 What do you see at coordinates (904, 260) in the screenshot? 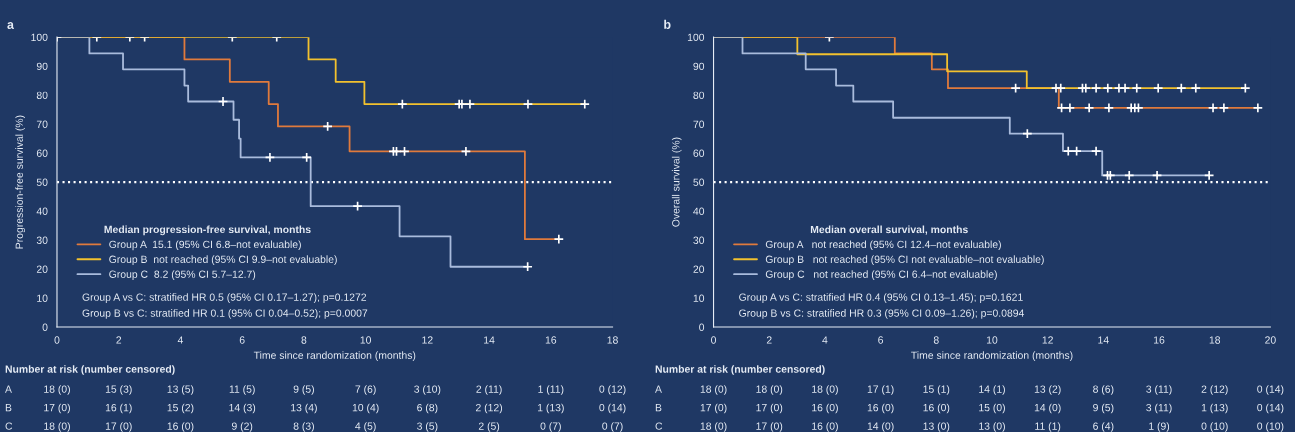
I see `legend-label: Group B not reached (95% CI not evaluable–not evaluable)` at bounding box center [904, 260].